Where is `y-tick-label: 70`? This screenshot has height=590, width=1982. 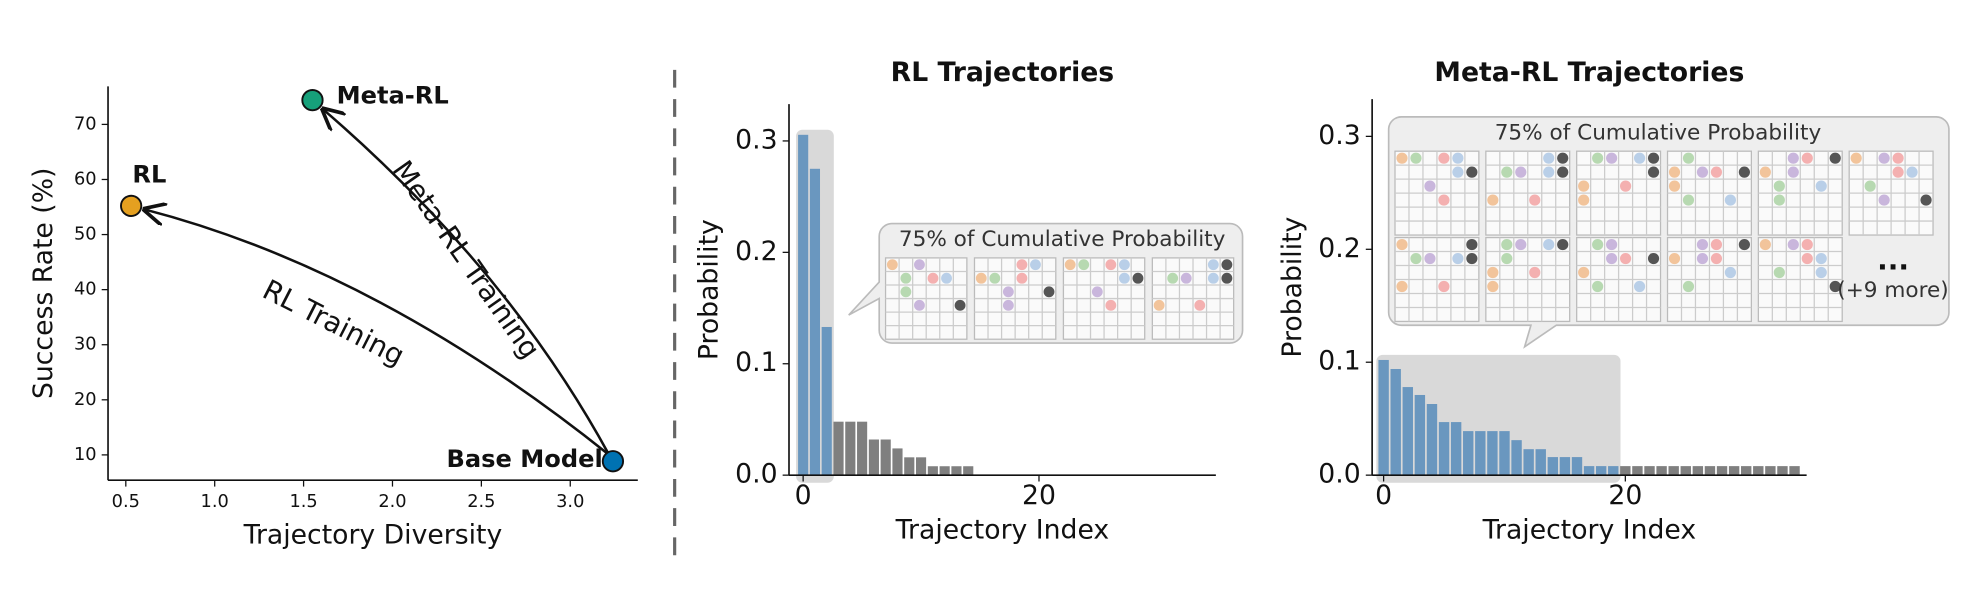 y-tick-label: 70 is located at coordinates (85, 123).